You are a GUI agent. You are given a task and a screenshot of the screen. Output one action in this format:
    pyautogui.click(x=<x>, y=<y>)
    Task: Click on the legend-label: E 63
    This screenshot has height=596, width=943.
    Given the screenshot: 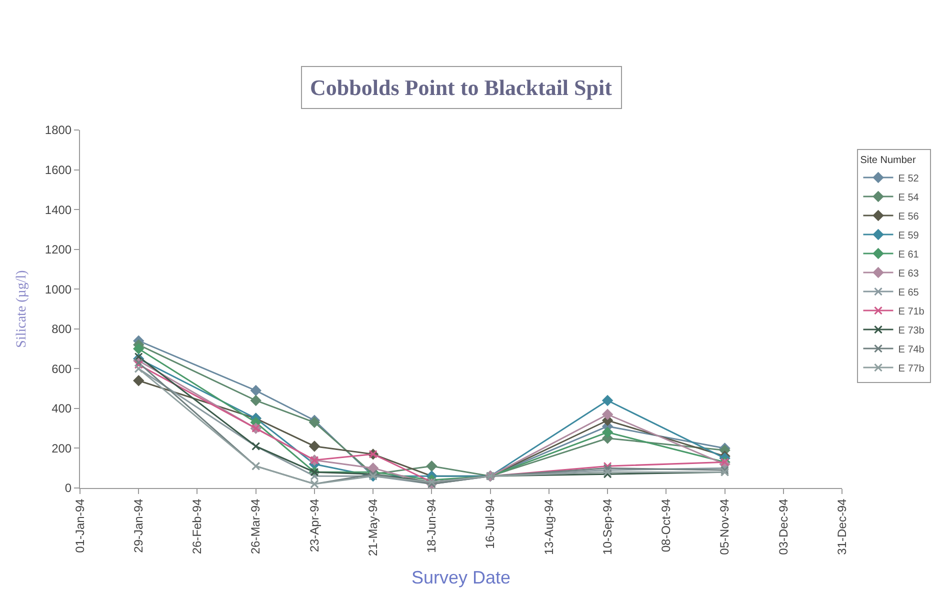 What is the action you would take?
    pyautogui.click(x=909, y=274)
    